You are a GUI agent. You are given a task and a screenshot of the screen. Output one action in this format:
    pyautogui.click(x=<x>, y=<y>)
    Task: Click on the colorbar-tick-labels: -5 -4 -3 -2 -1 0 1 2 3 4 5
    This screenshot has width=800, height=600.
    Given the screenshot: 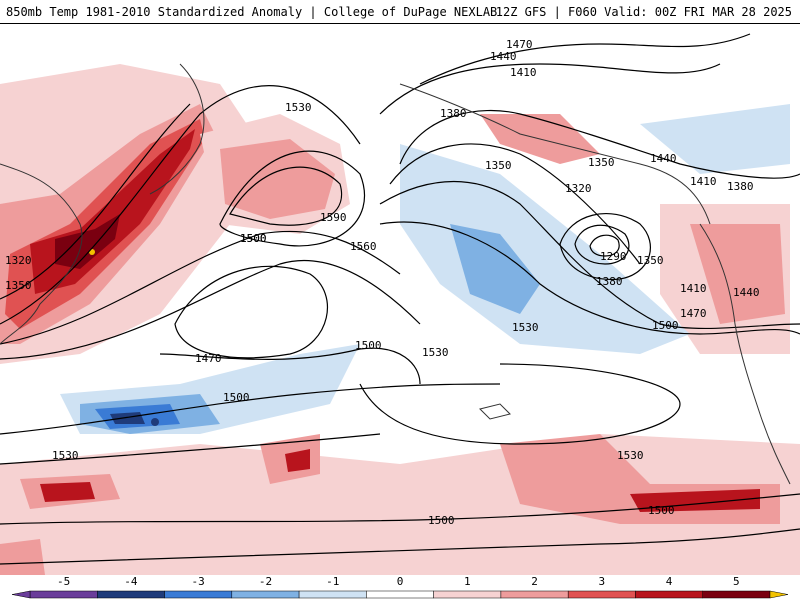 What is the action you would take?
    pyautogui.click(x=400, y=582)
    